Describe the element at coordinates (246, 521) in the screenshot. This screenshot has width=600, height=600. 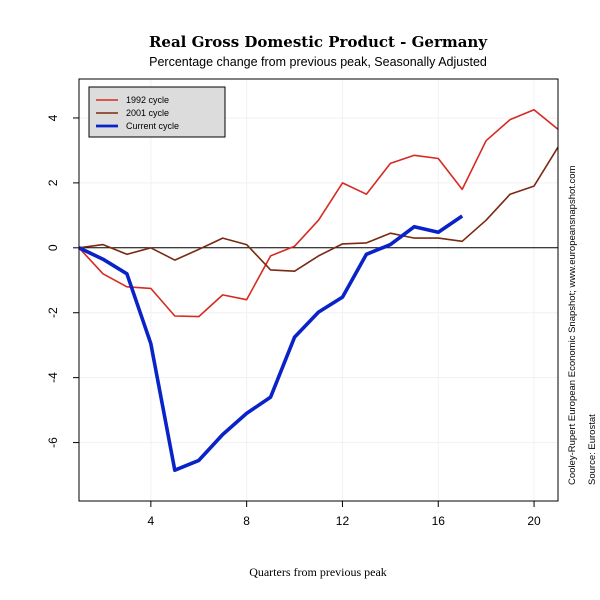
I see `x-tick-label: 8` at that location.